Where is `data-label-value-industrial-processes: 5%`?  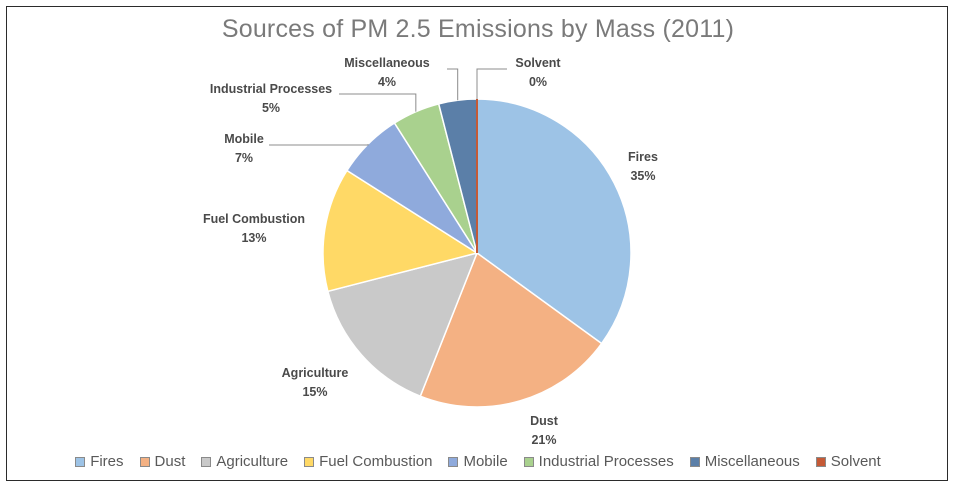
data-label-value-industrial-processes: 5% is located at coordinates (271, 108).